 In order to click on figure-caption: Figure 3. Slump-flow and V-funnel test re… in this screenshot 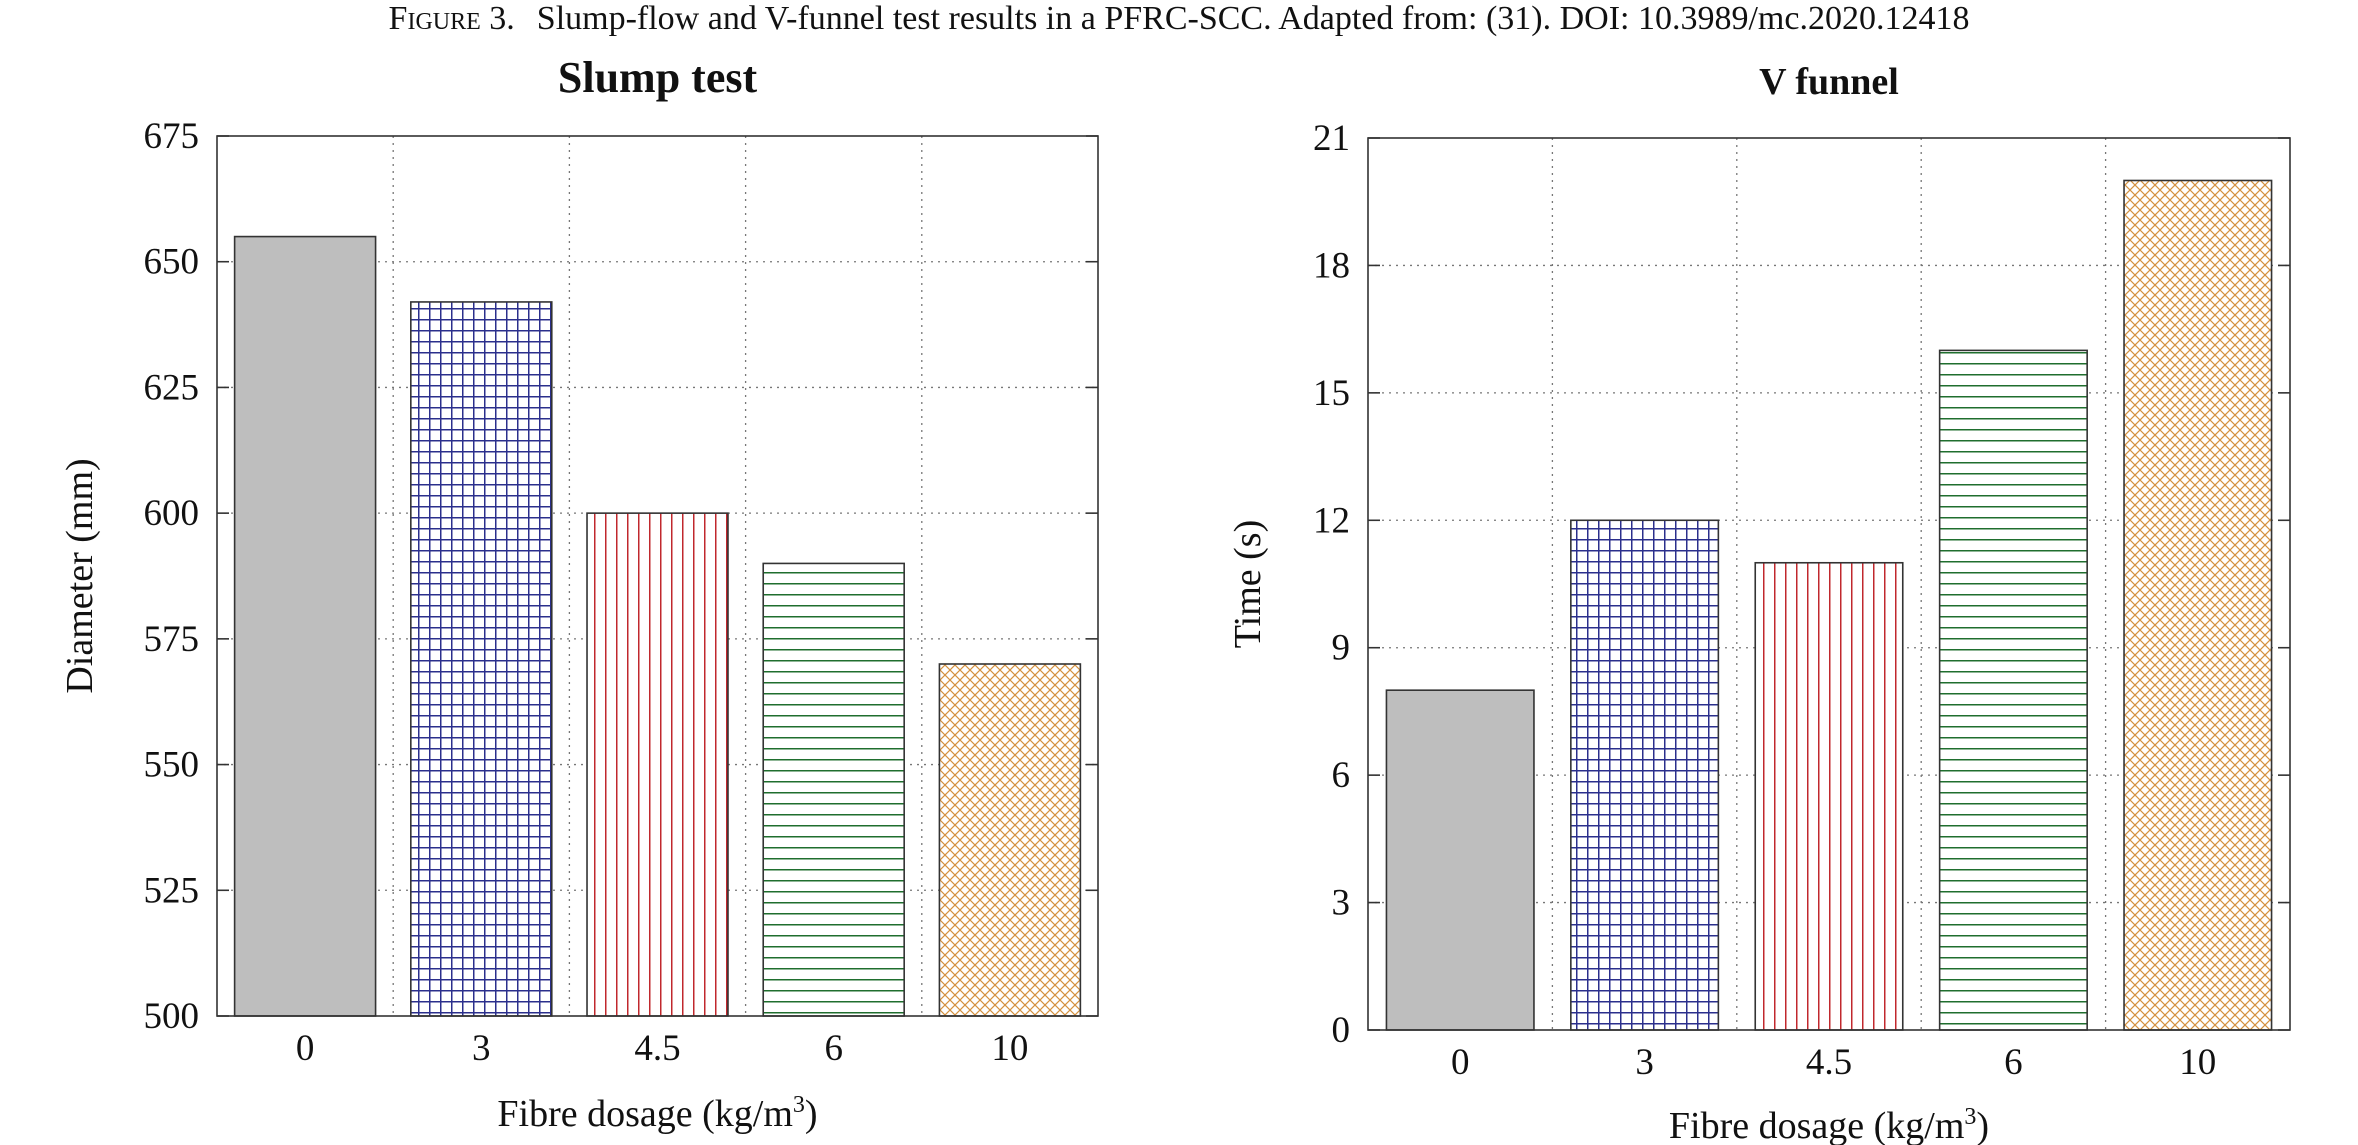, I will do `click(1179, 19)`.